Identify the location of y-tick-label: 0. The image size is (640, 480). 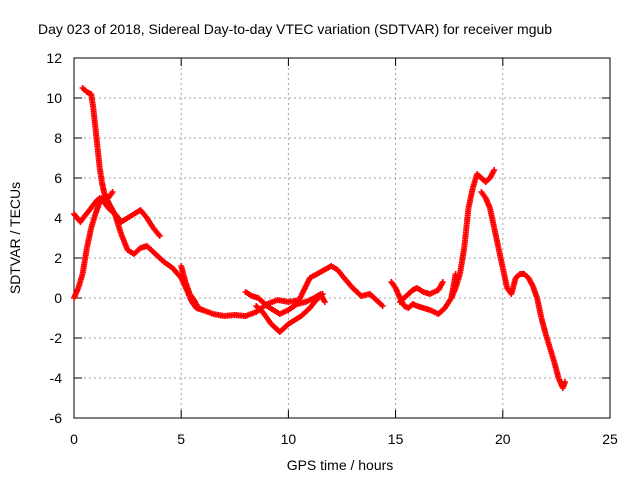
(58, 298).